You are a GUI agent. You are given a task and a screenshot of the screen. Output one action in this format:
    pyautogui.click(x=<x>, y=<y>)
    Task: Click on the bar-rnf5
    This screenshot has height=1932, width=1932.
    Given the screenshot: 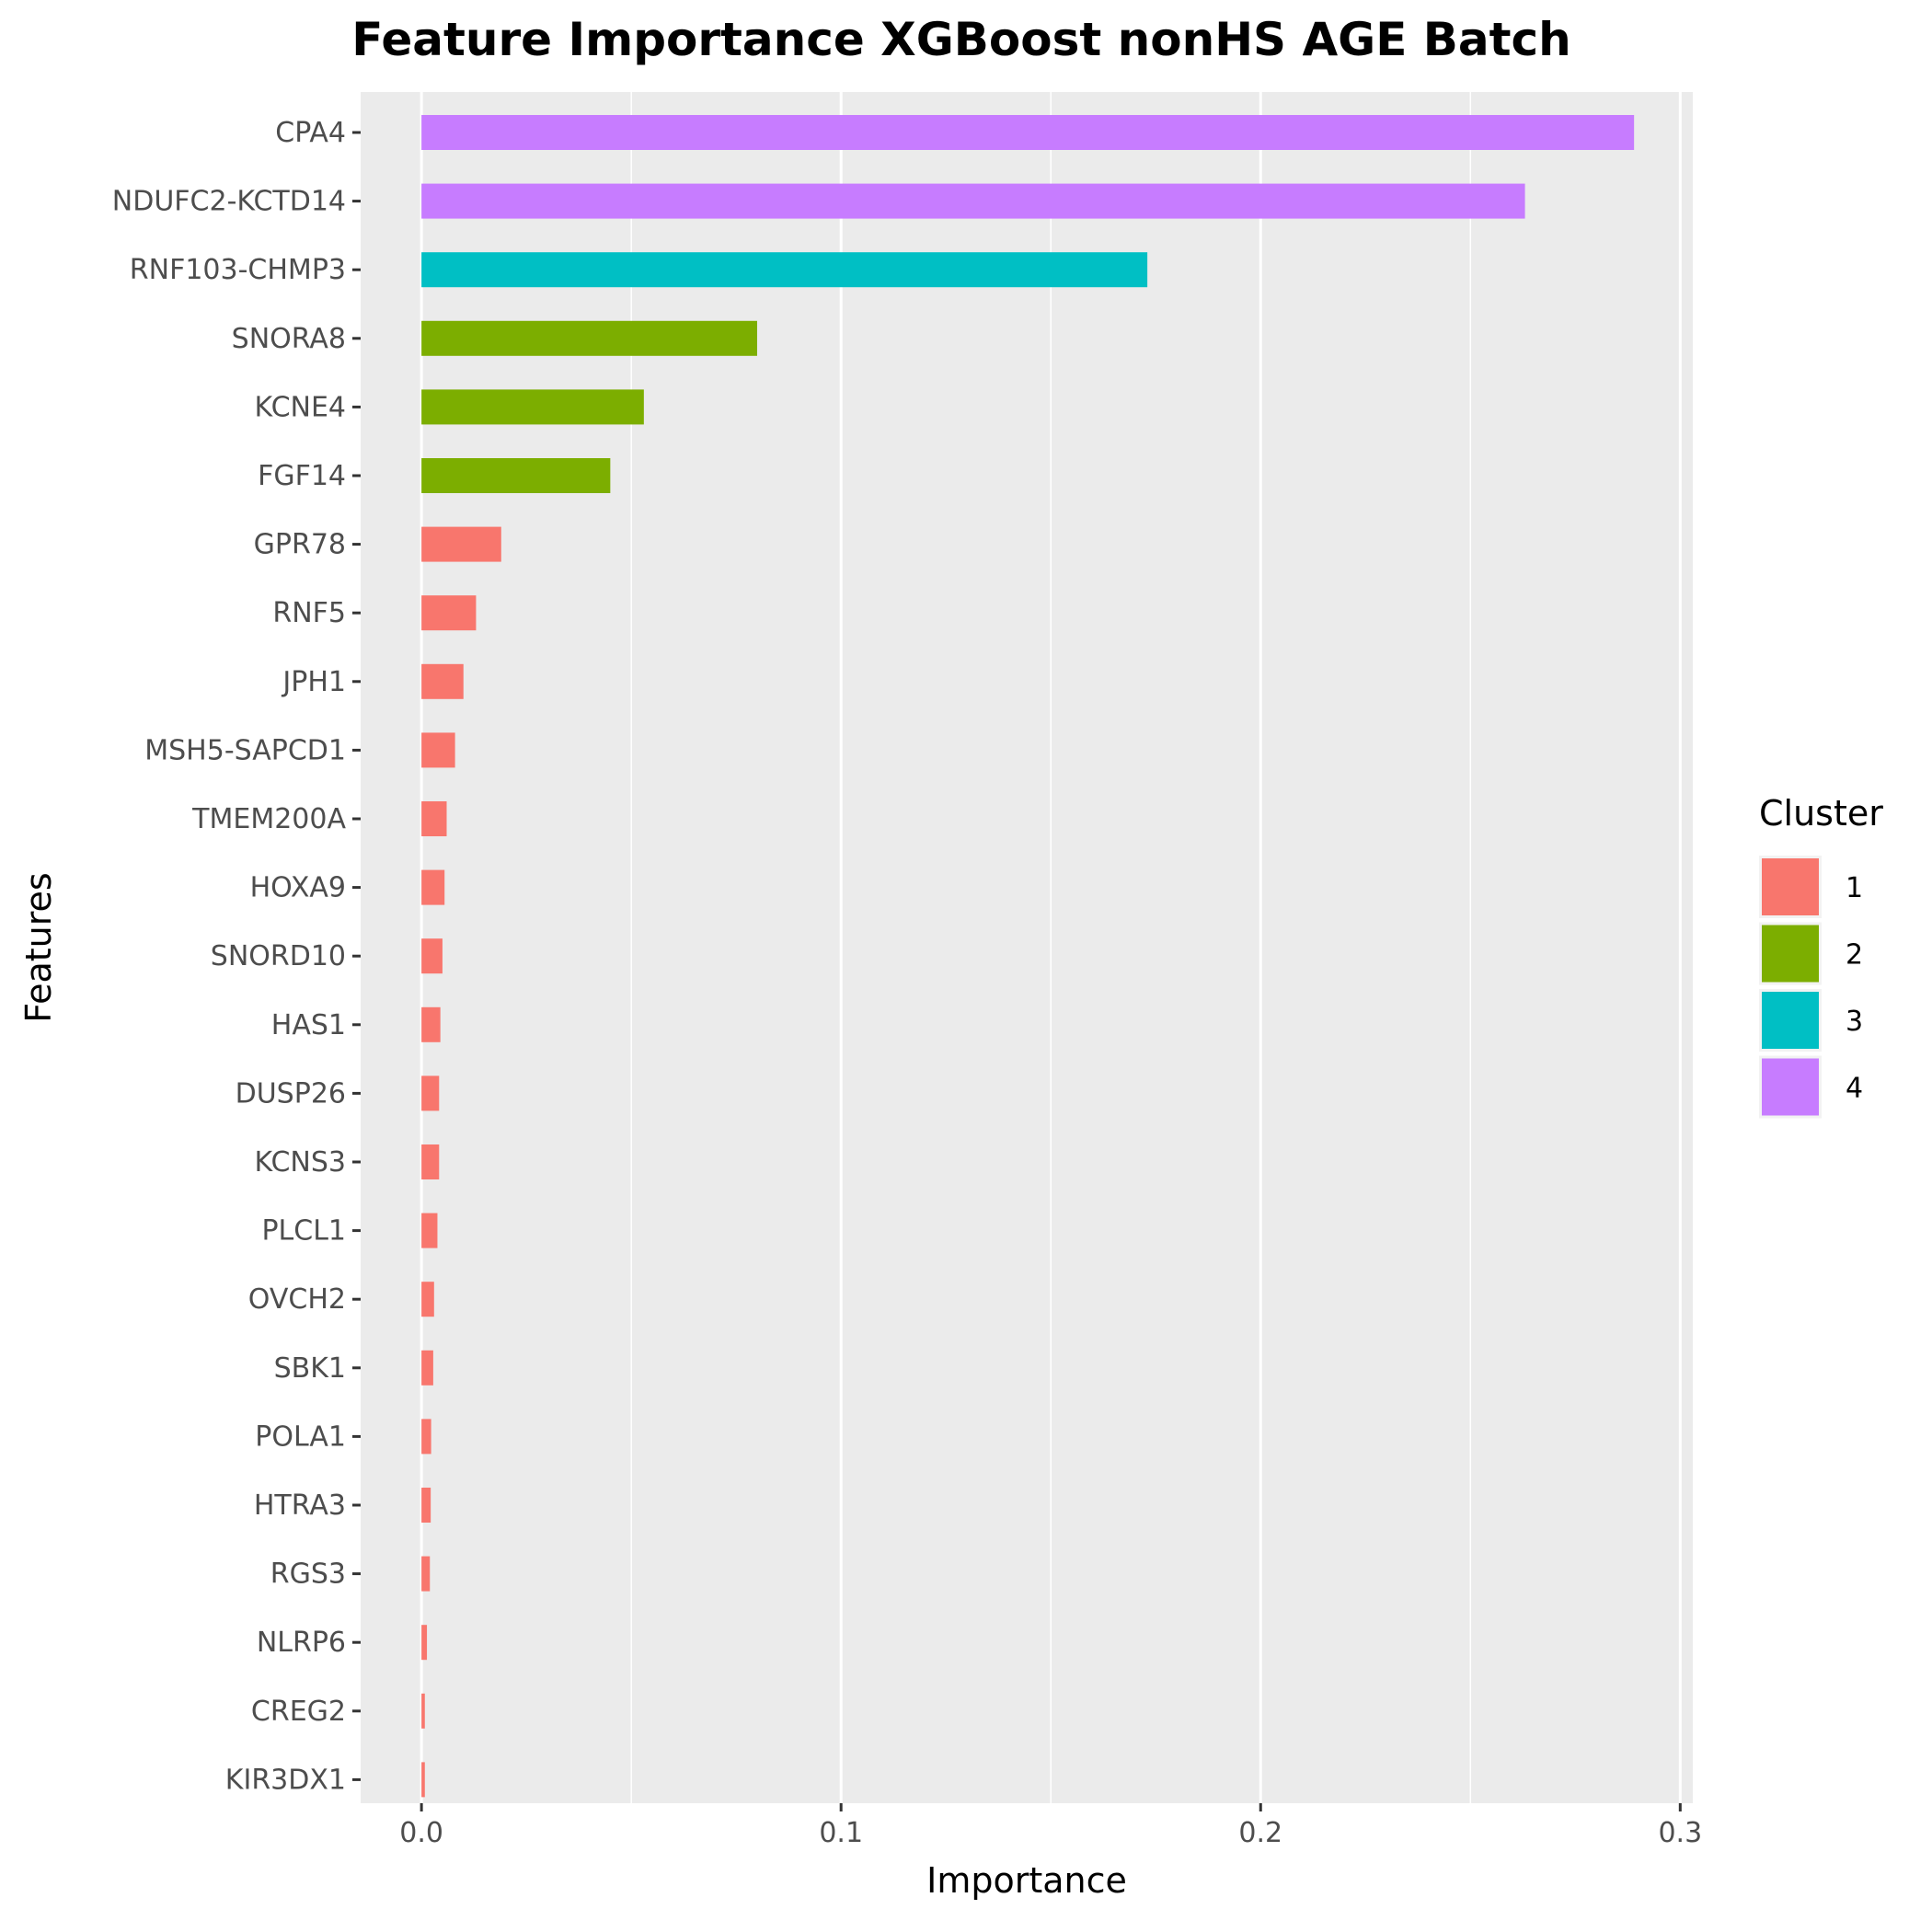 What is the action you would take?
    pyautogui.click(x=449, y=613)
    